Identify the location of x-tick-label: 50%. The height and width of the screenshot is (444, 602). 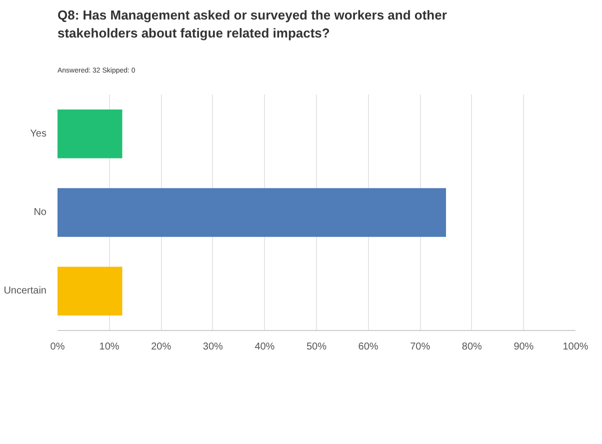
(316, 347).